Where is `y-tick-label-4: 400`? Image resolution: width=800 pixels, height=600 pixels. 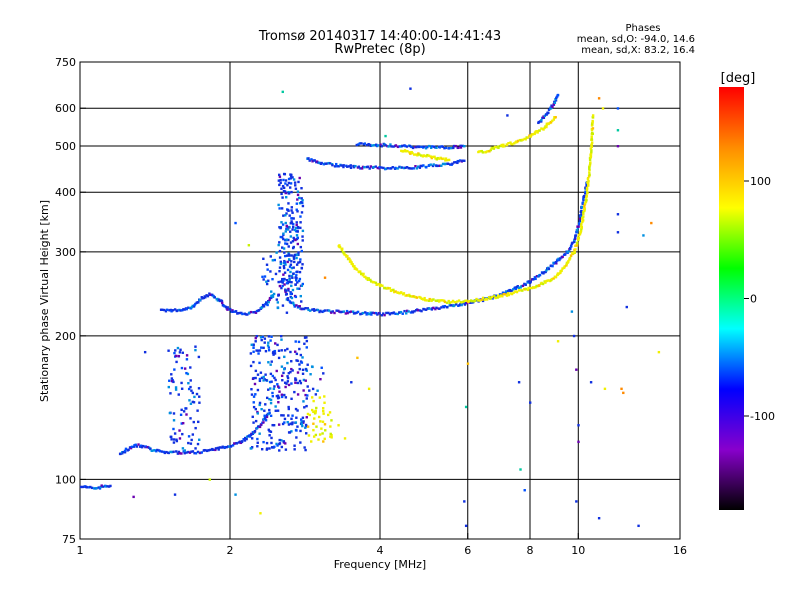
y-tick-label-4: 400 is located at coordinates (65, 192).